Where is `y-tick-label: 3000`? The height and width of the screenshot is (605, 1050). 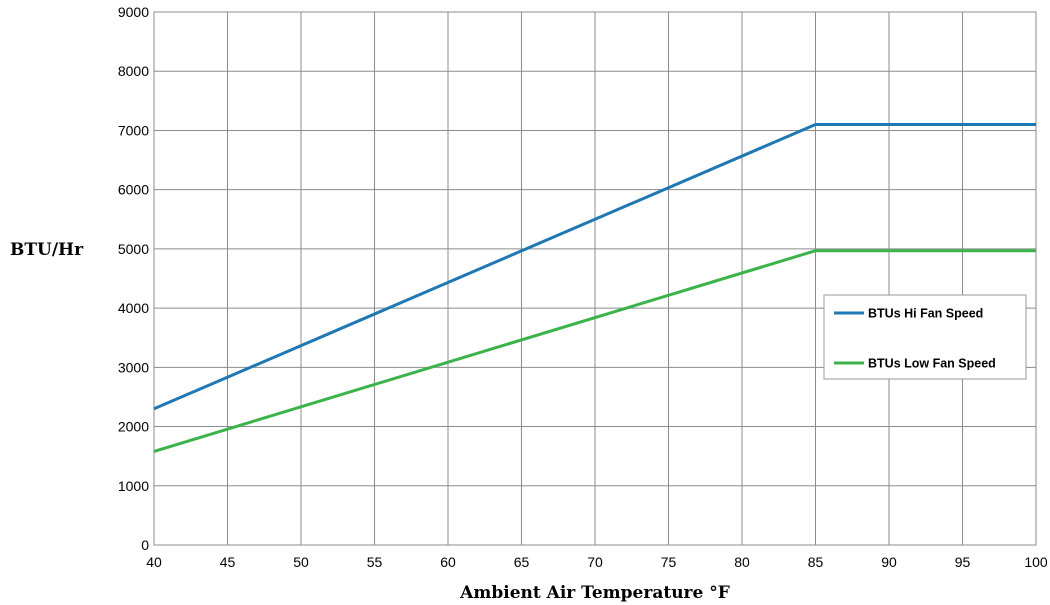
y-tick-label: 3000 is located at coordinates (133, 367).